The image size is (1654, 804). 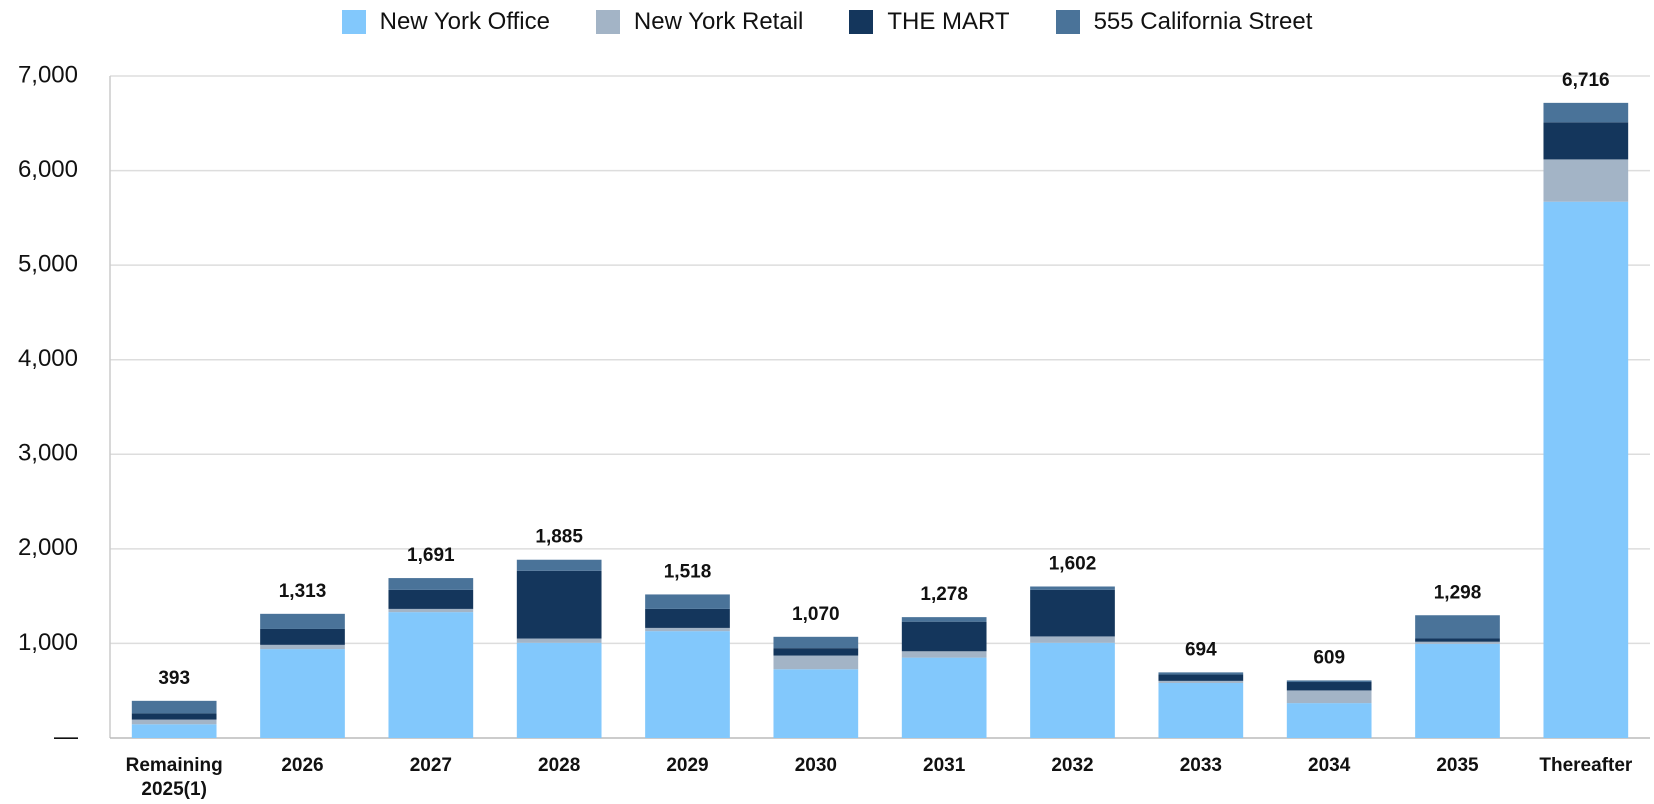 I want to click on x-tick-label: 2035, so click(x=1457, y=765).